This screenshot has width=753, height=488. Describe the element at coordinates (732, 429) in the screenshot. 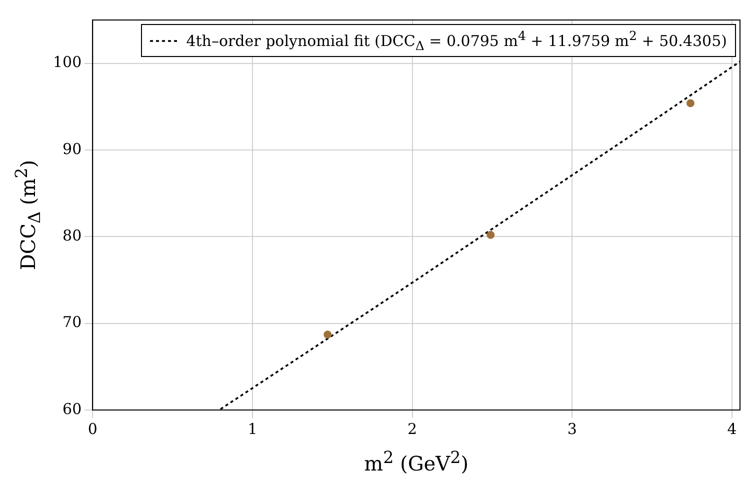

I see `x-tick-label: 4` at that location.